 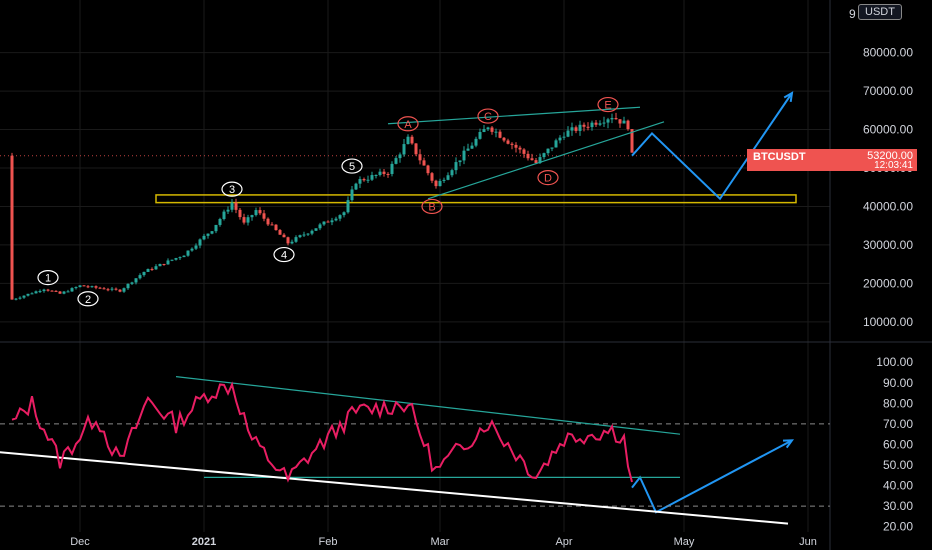 What do you see at coordinates (428, 405) in the screenshot?
I see `rsi-upper-trendline` at bounding box center [428, 405].